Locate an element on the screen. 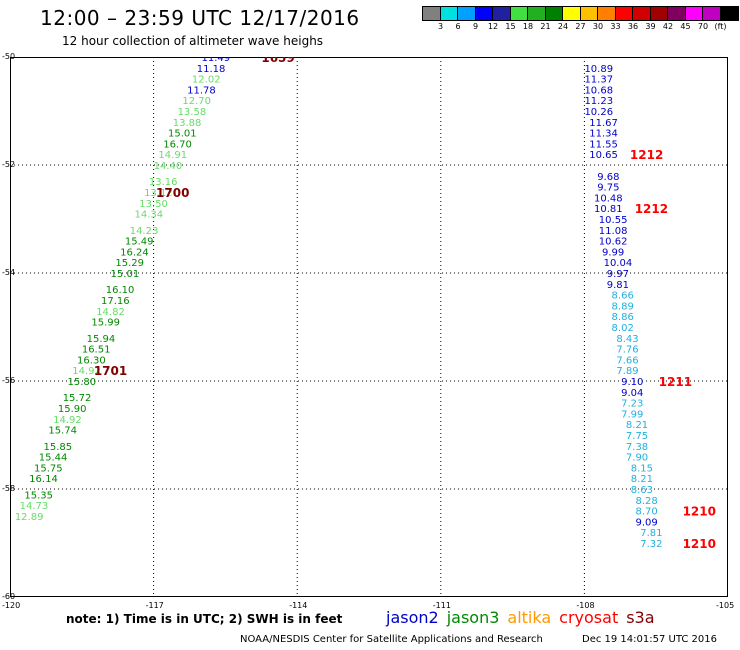 This screenshot has width=740, height=650. wave-height-label: 10.89 is located at coordinates (598, 69).